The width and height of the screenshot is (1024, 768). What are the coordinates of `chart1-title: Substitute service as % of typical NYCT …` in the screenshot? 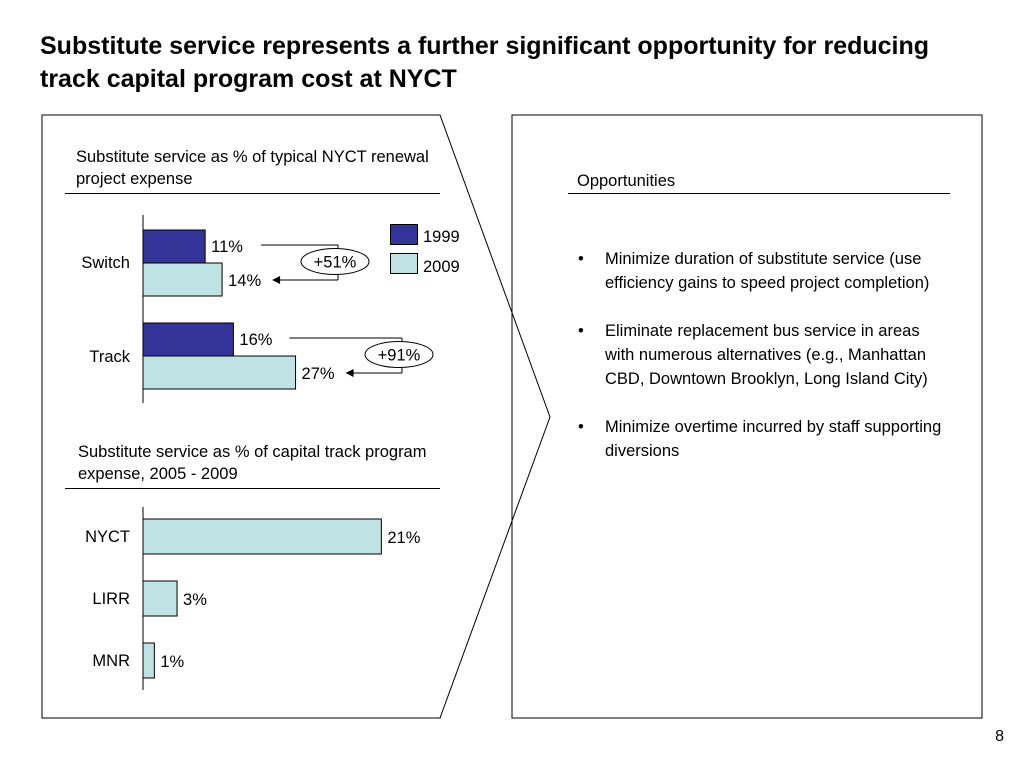 It's located at (252, 168).